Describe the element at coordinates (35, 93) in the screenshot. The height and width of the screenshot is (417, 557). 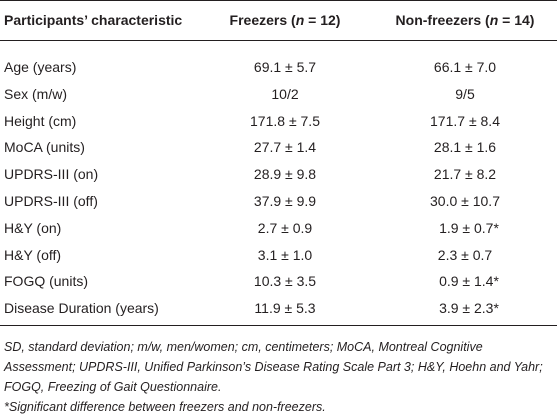
I see `row-label: Sex (m/w)` at that location.